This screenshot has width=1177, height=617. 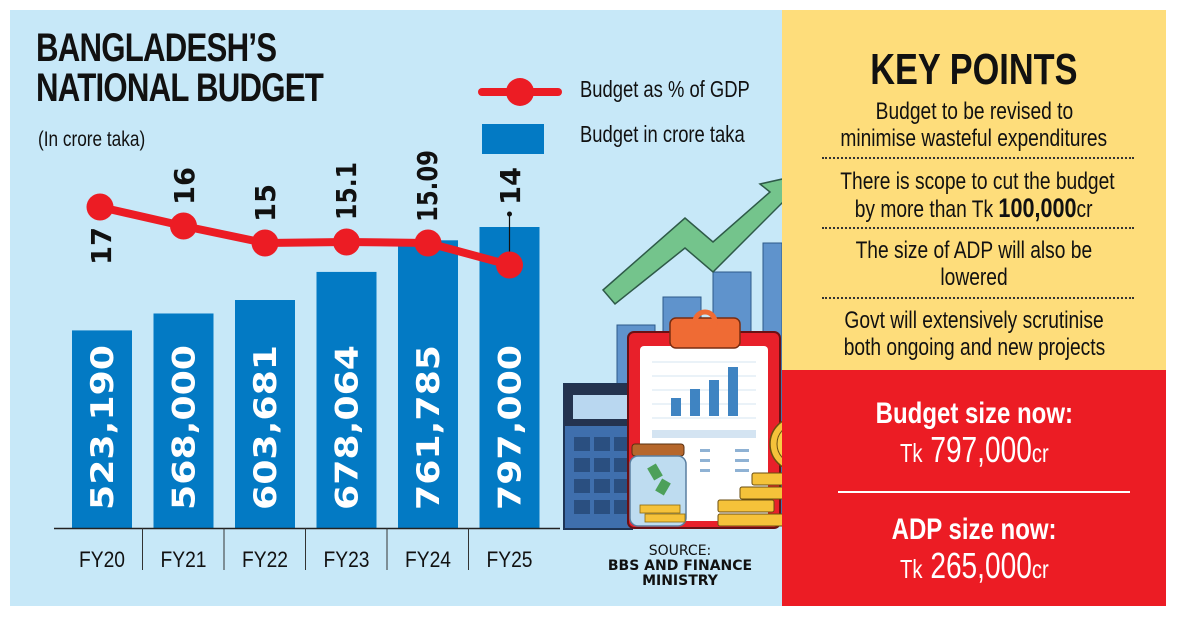 What do you see at coordinates (100, 207) in the screenshot?
I see `gdp-point-fy20` at bounding box center [100, 207].